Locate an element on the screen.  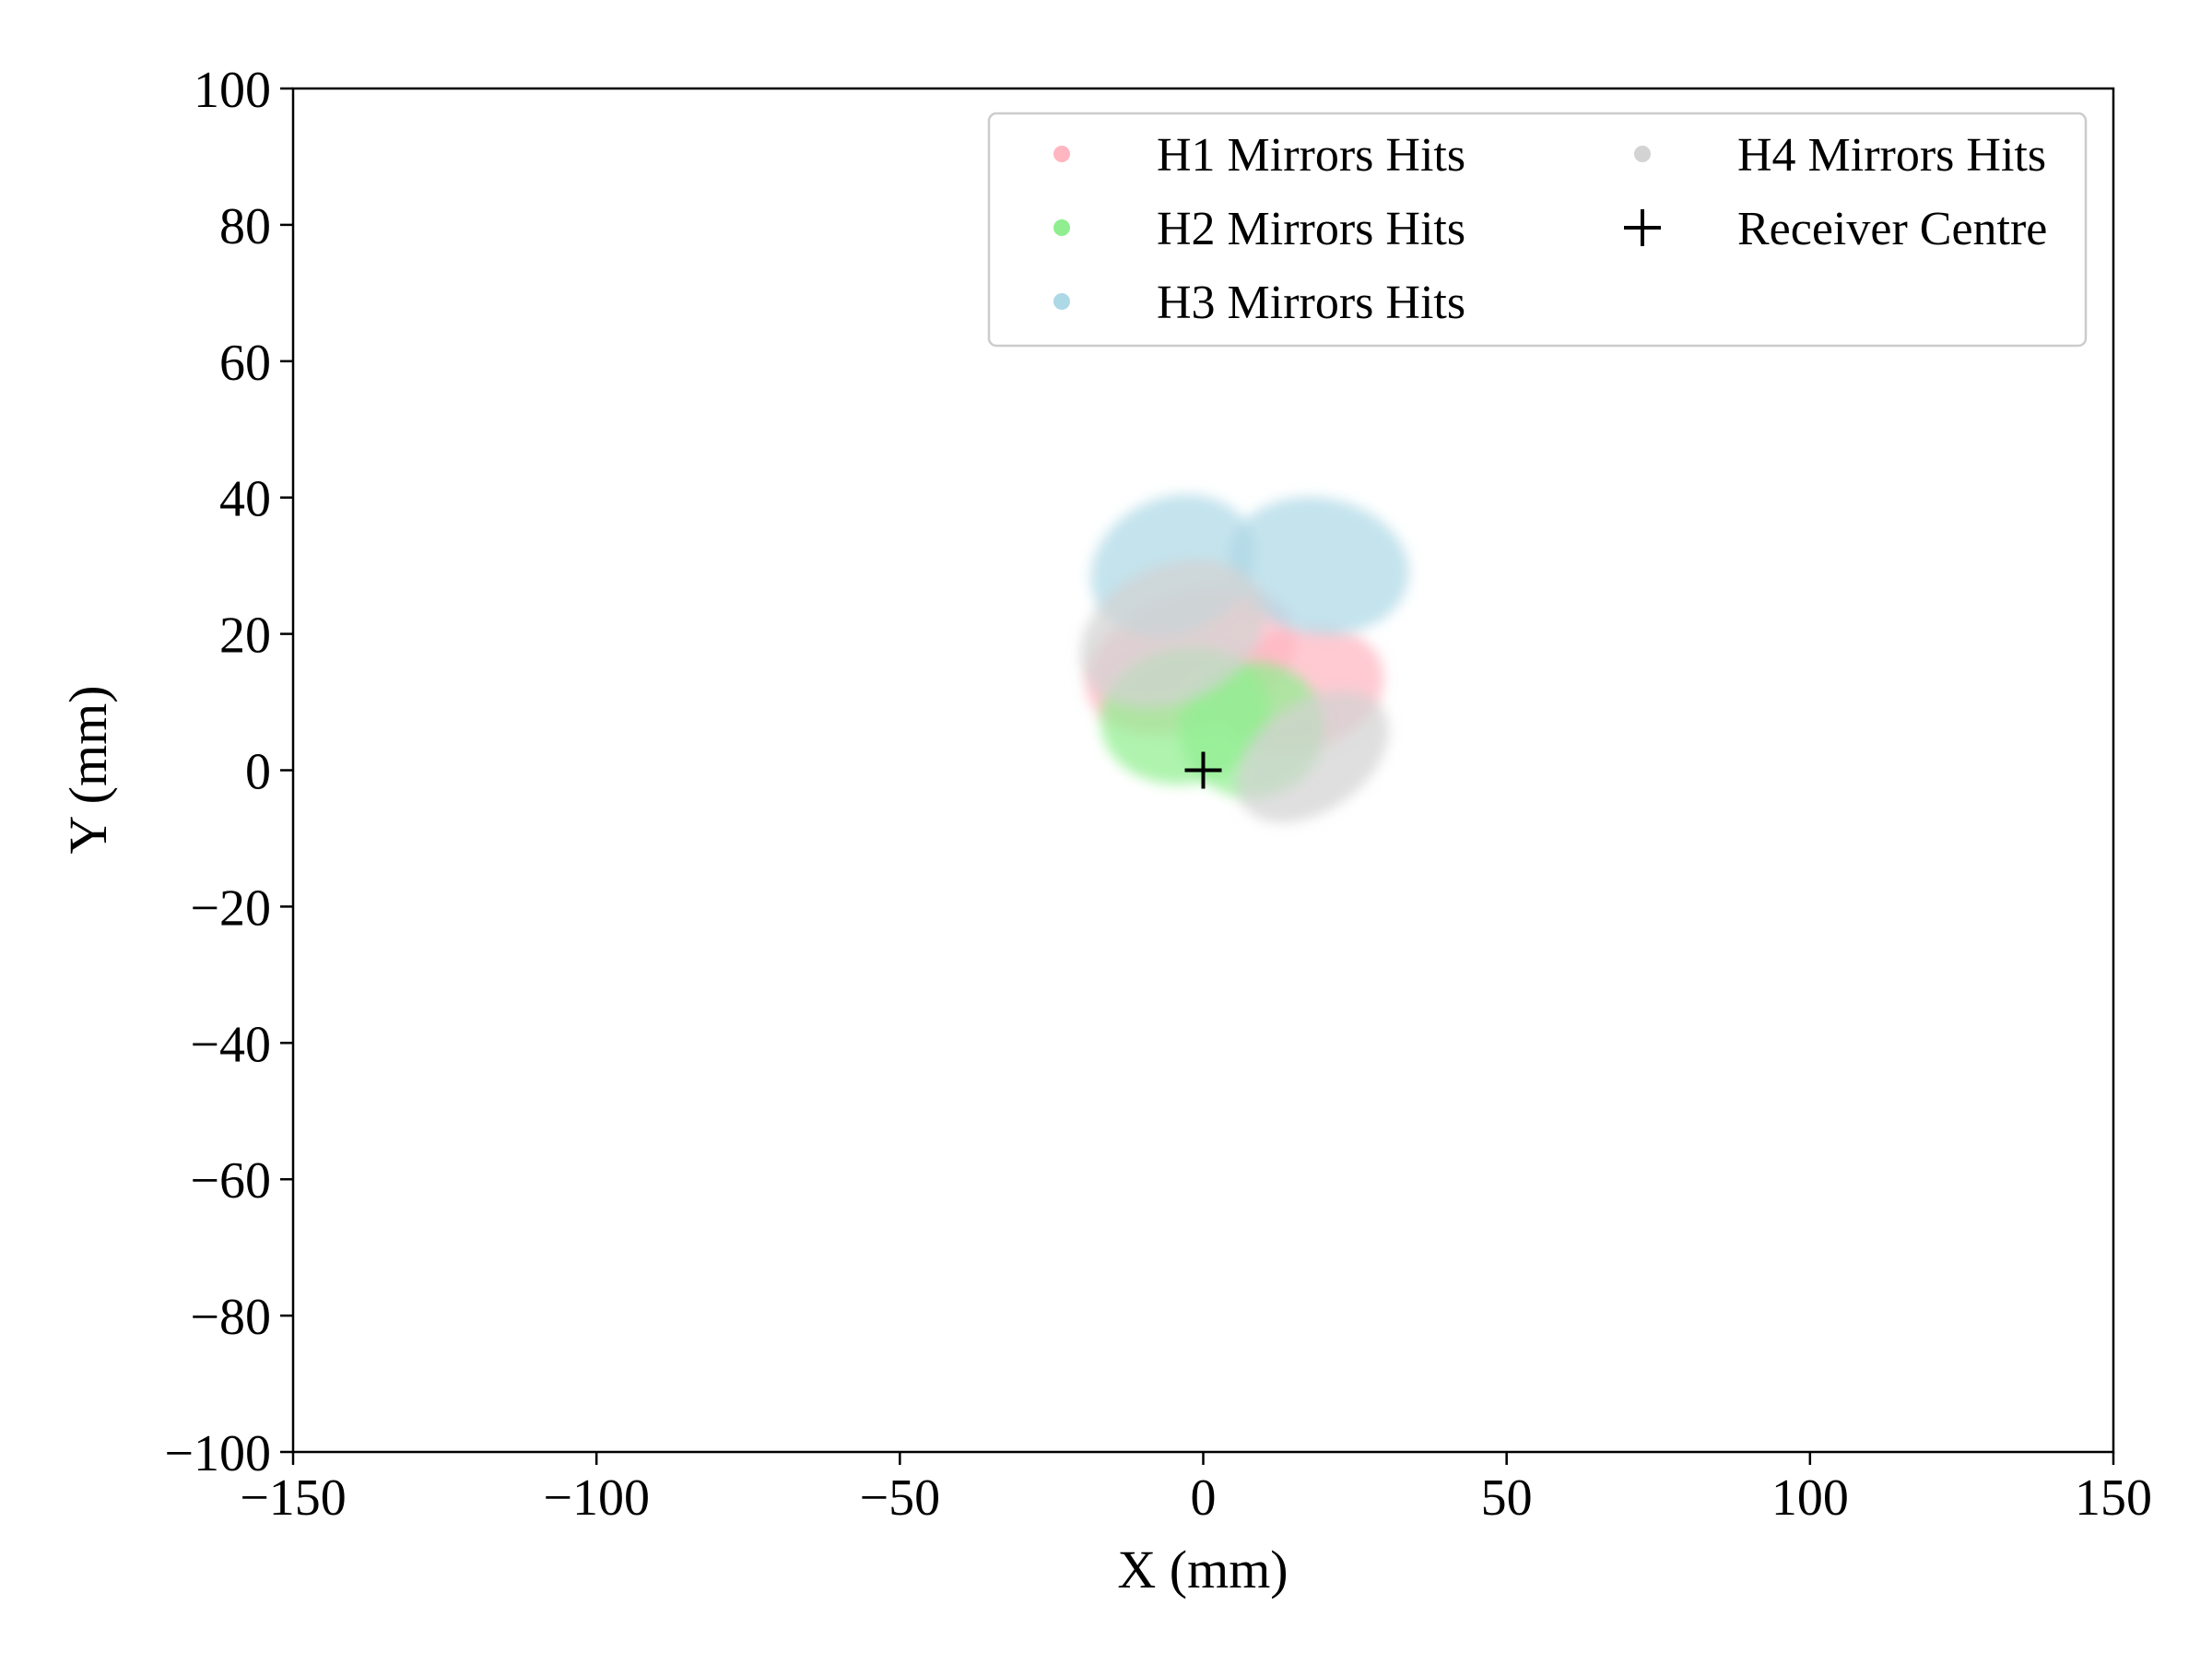
y-tick-label: 100 is located at coordinates (232, 90).